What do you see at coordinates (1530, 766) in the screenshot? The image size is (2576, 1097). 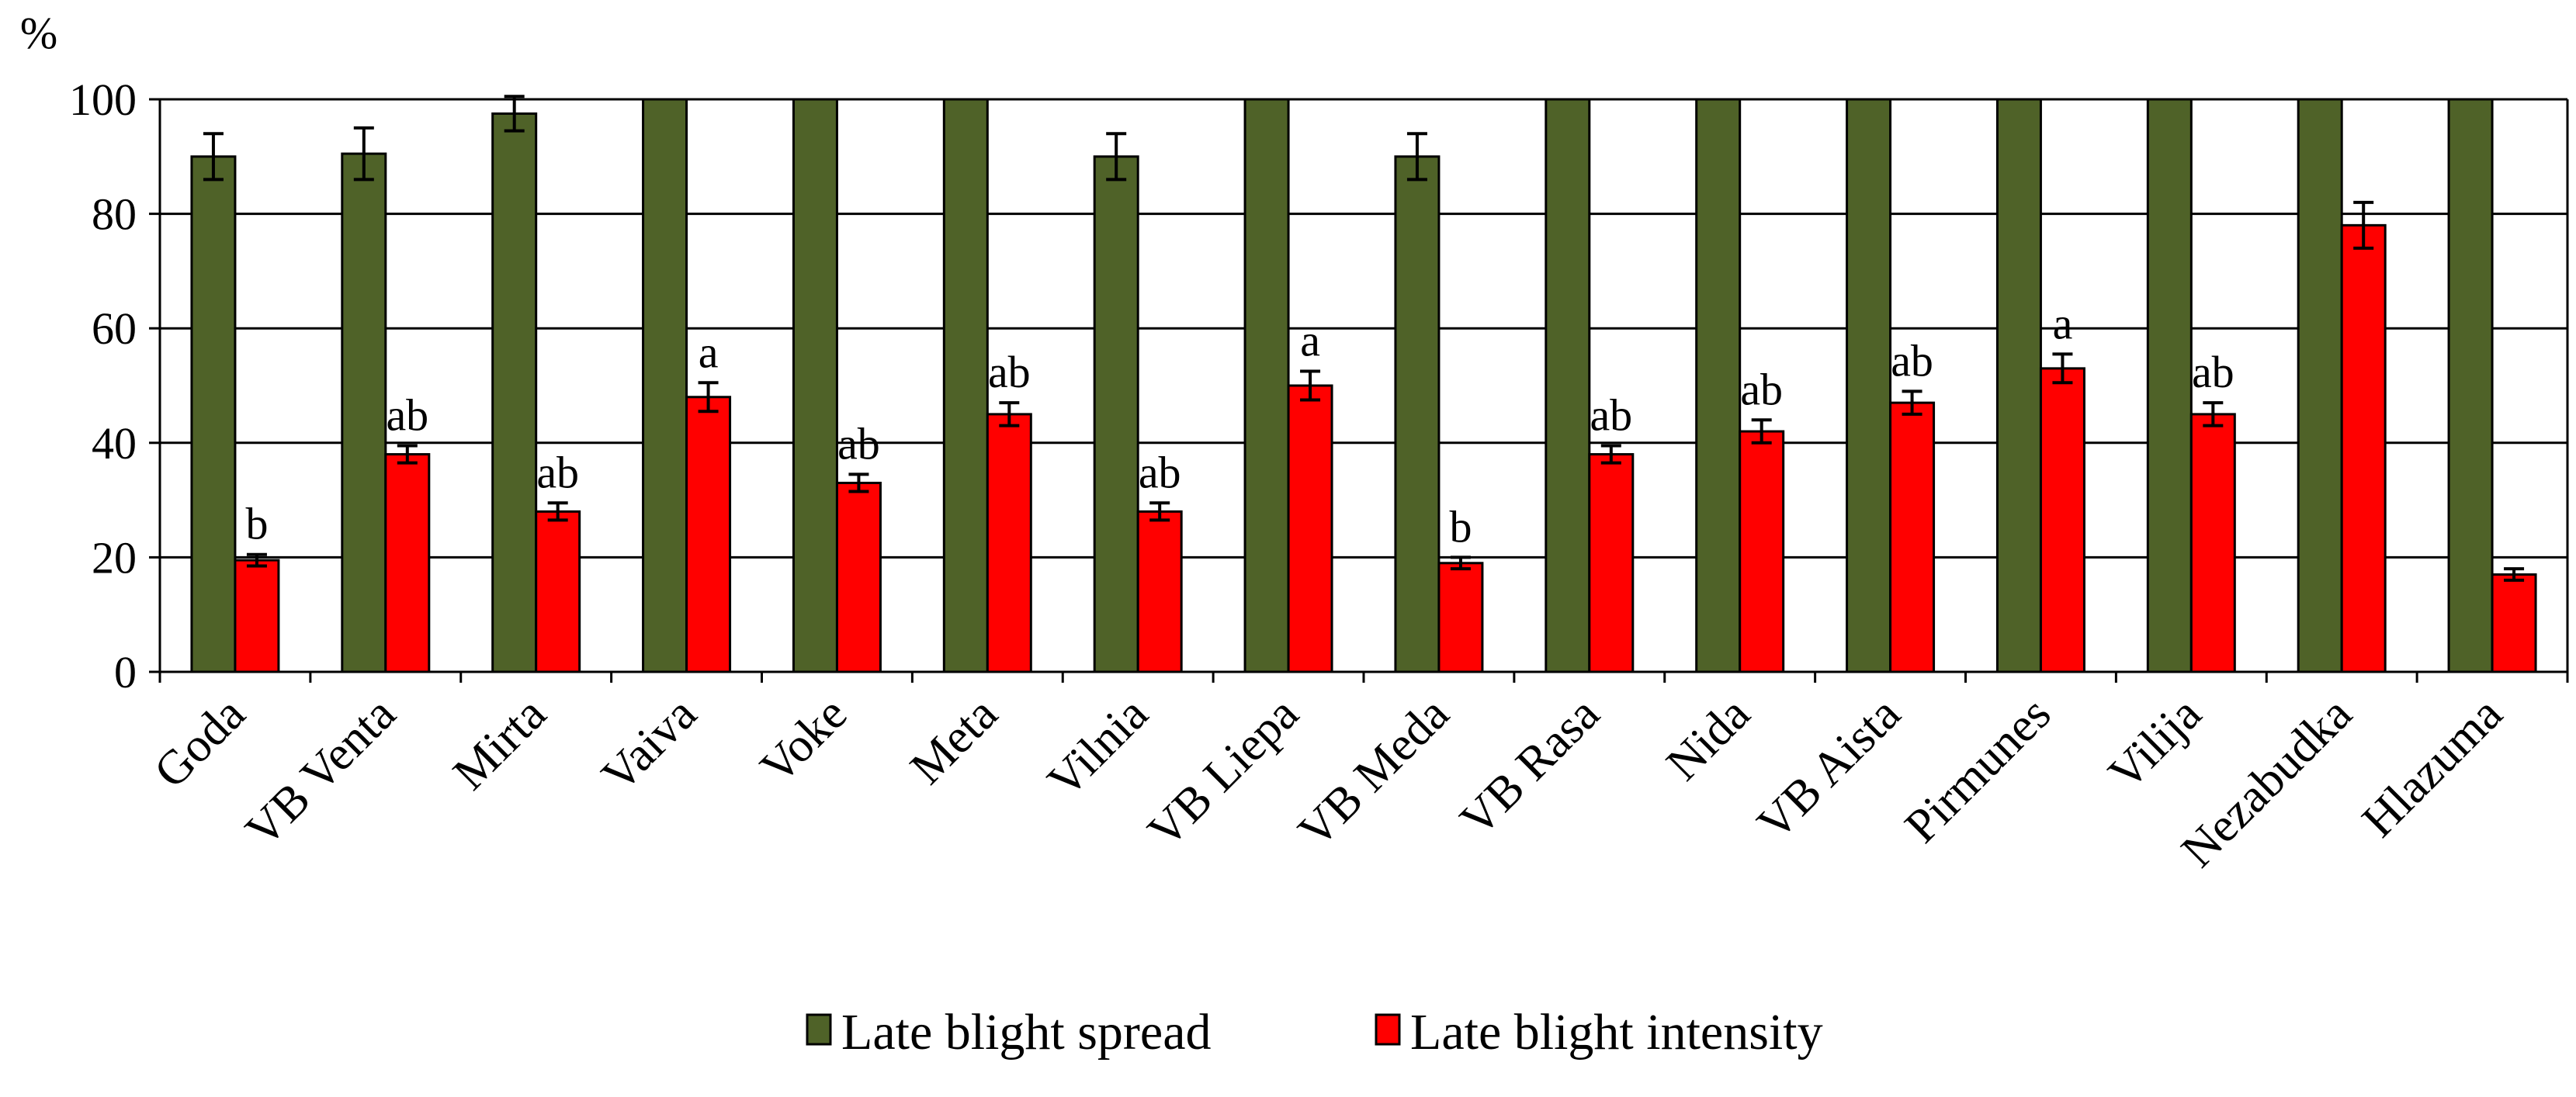 I see `x-tick-label: VB Rasa` at bounding box center [1530, 766].